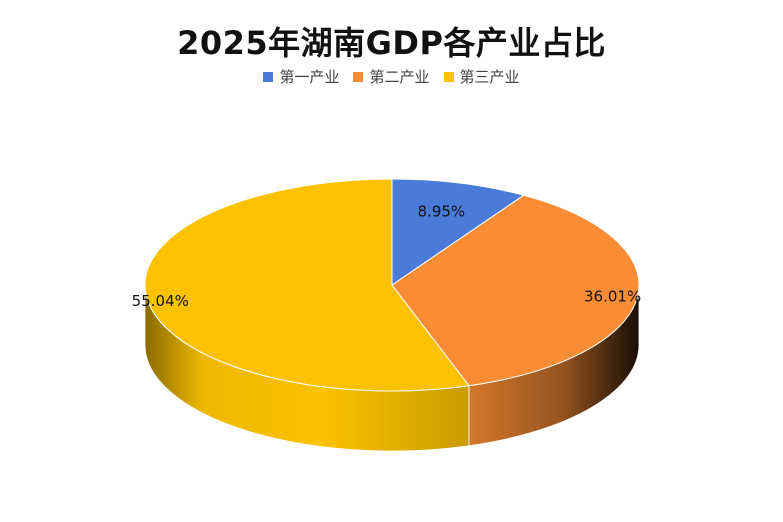 The width and height of the screenshot is (783, 522). Describe the element at coordinates (387, 256) in the screenshot. I see `pie-labels: 8.95% 36.01% 55.04%` at that location.